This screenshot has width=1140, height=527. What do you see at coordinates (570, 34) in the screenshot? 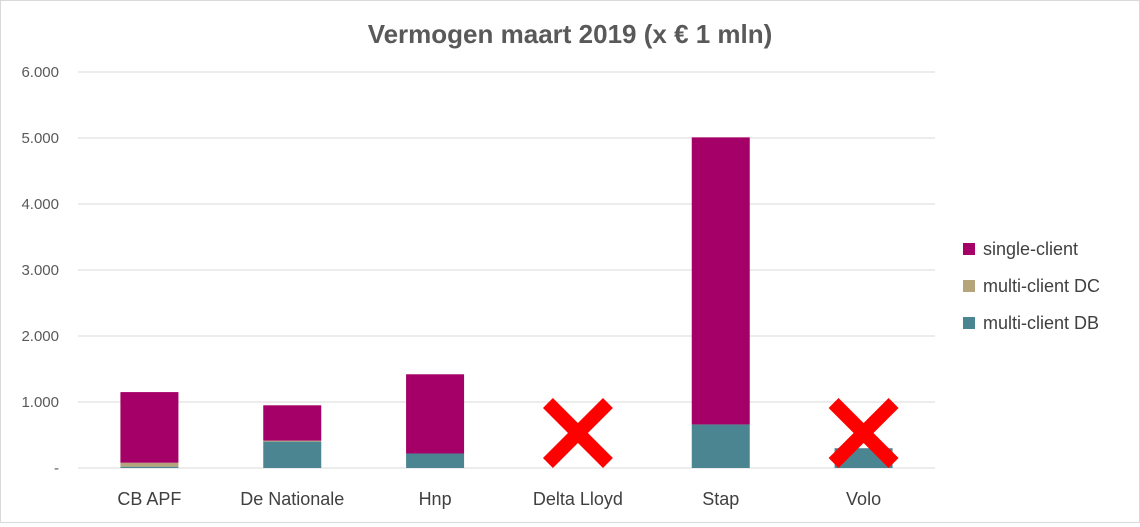
I see `chart-title: Vermogen maart 2019 (x € 1 mln)` at bounding box center [570, 34].